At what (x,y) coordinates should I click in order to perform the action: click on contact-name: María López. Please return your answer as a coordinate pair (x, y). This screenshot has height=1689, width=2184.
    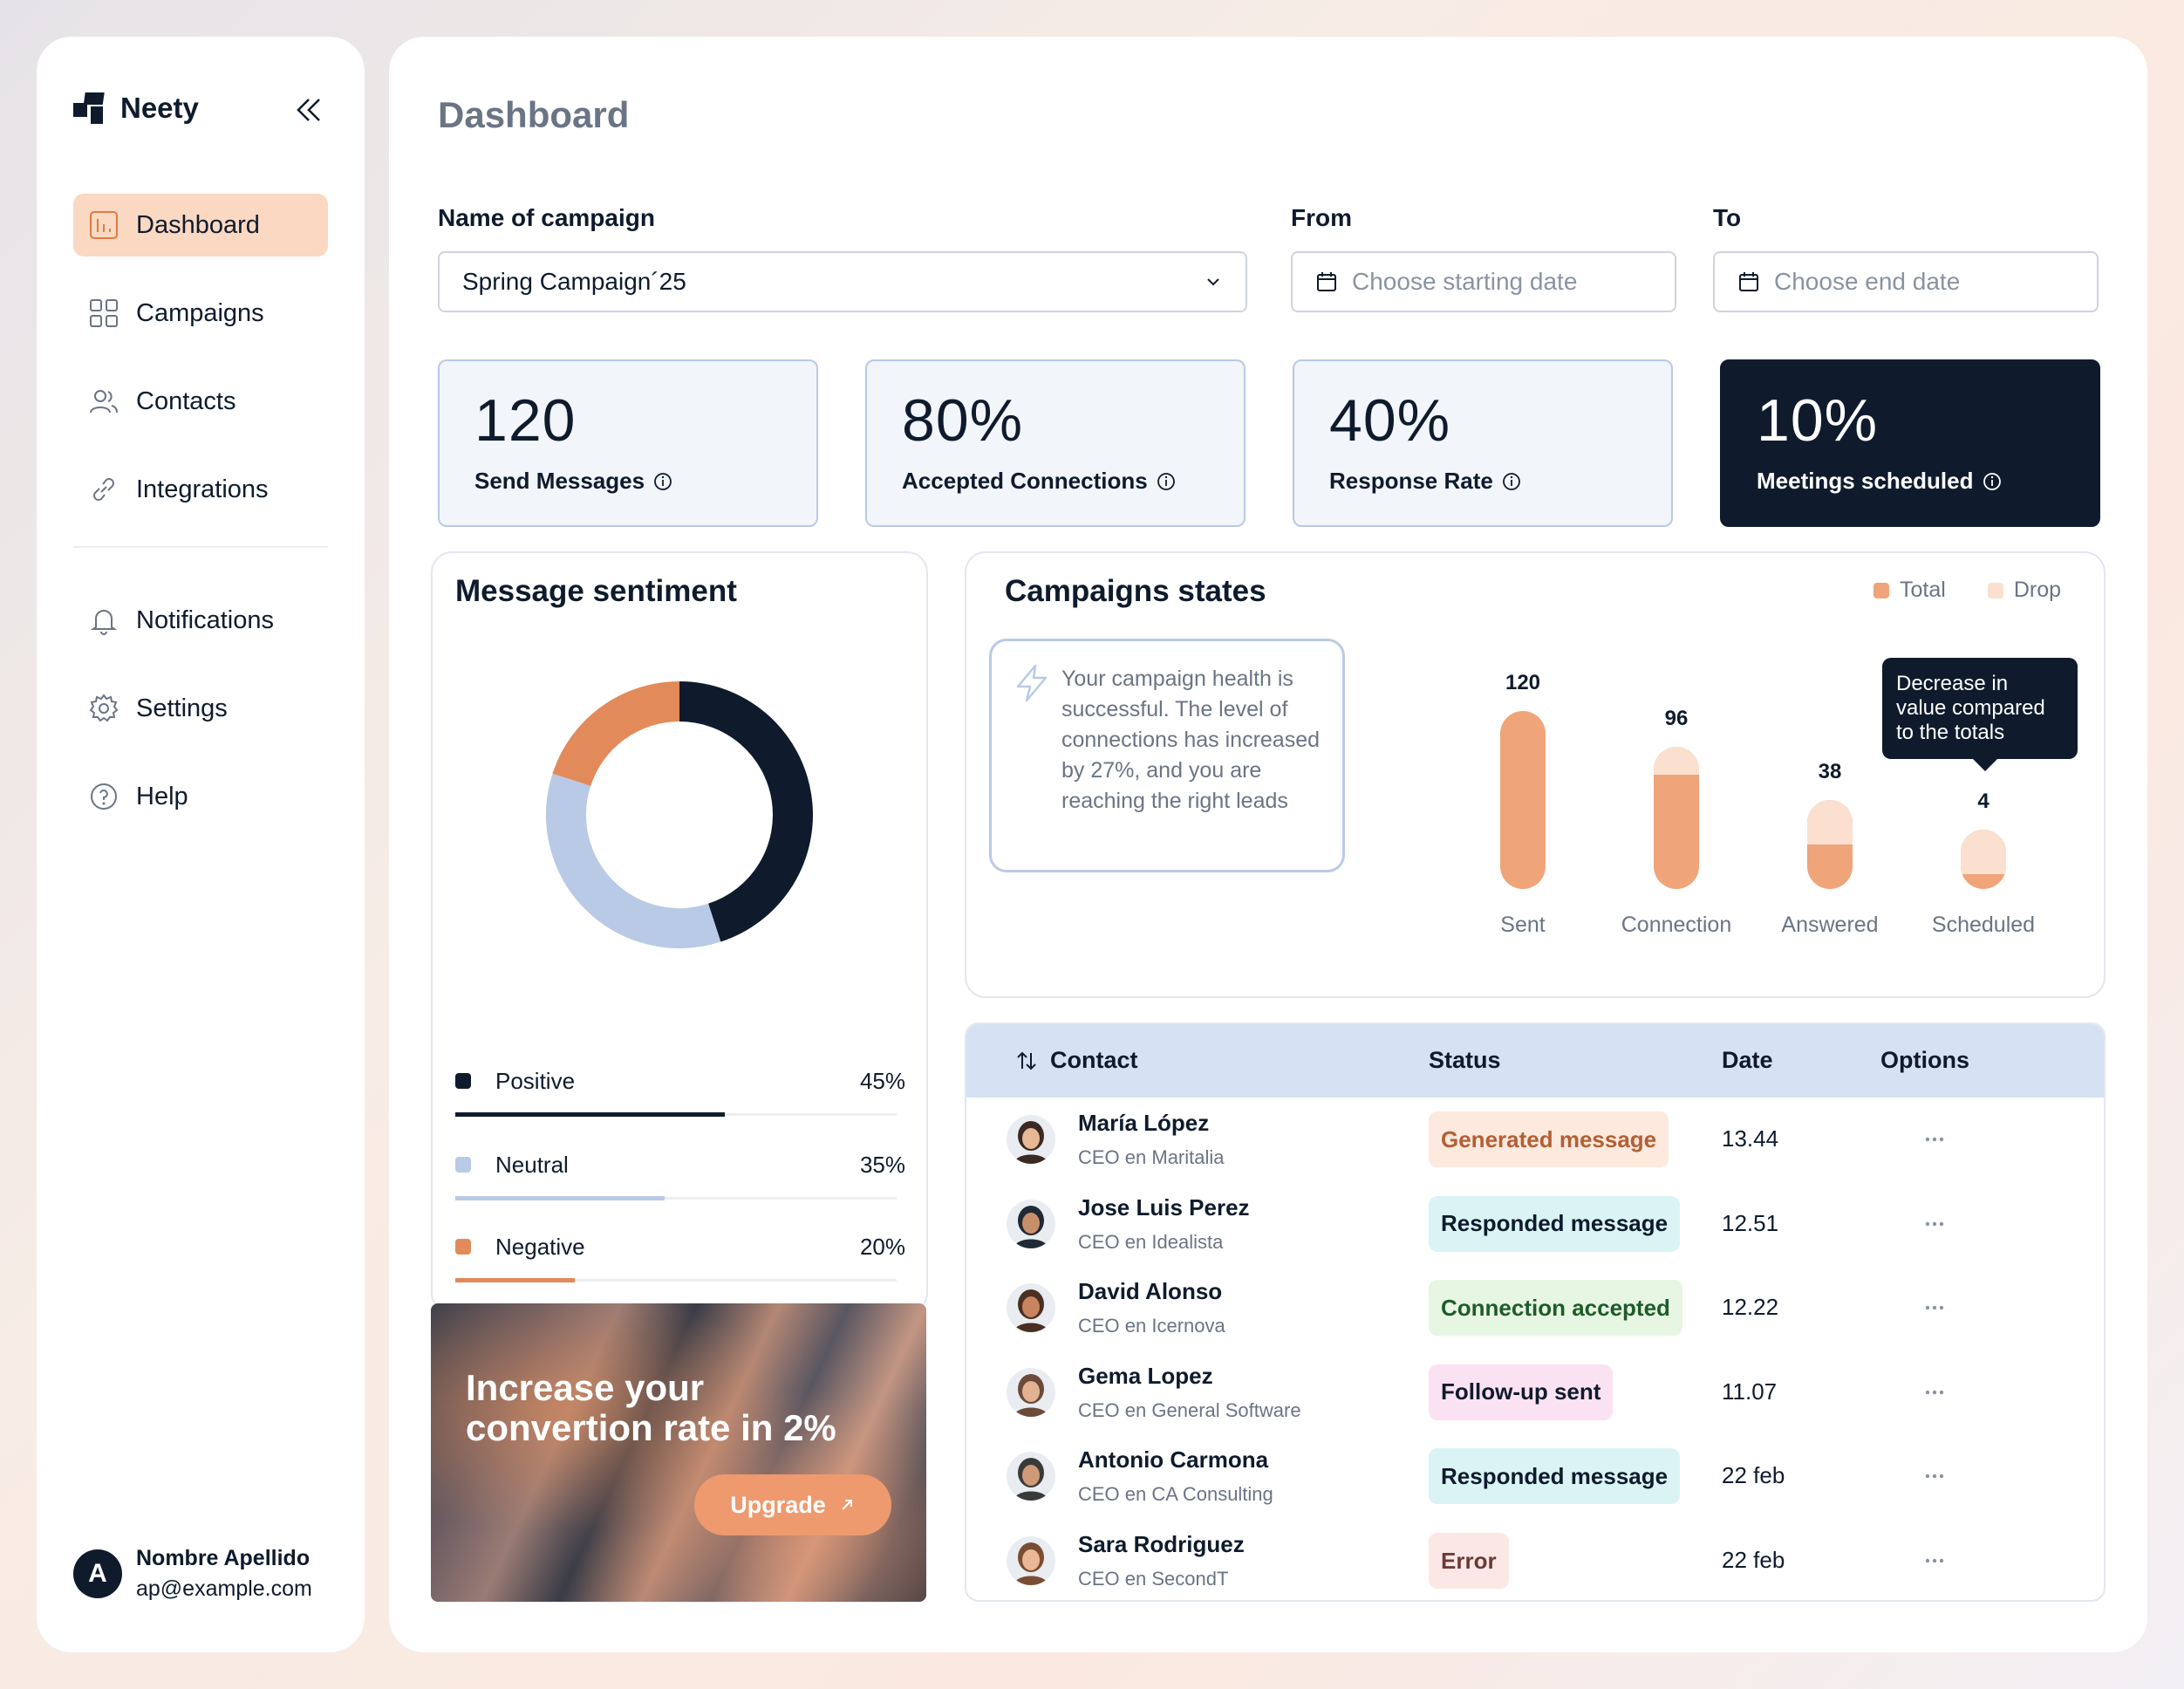
    Looking at the image, I should click on (1144, 1123).